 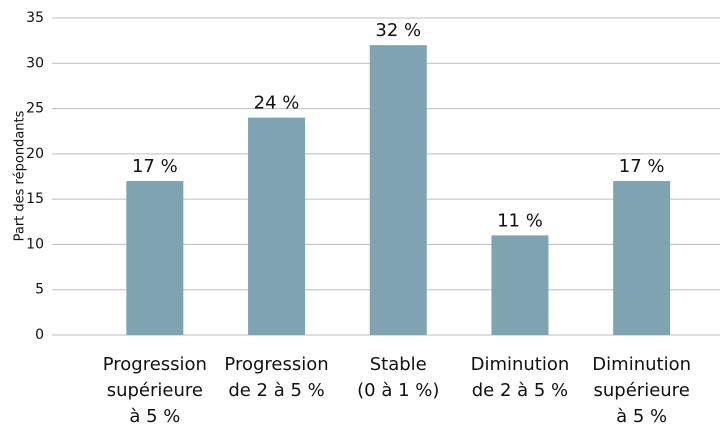 What do you see at coordinates (35, 18) in the screenshot?
I see `y-tick-label: 35` at bounding box center [35, 18].